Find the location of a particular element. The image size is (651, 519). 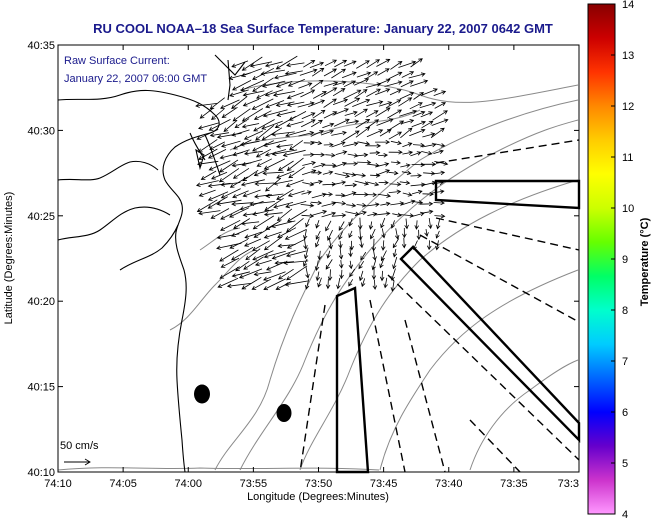

colorbar: 14 13 12 11 10 9 8 7 6 5 4 Temperature (°C) is located at coordinates (619, 259).